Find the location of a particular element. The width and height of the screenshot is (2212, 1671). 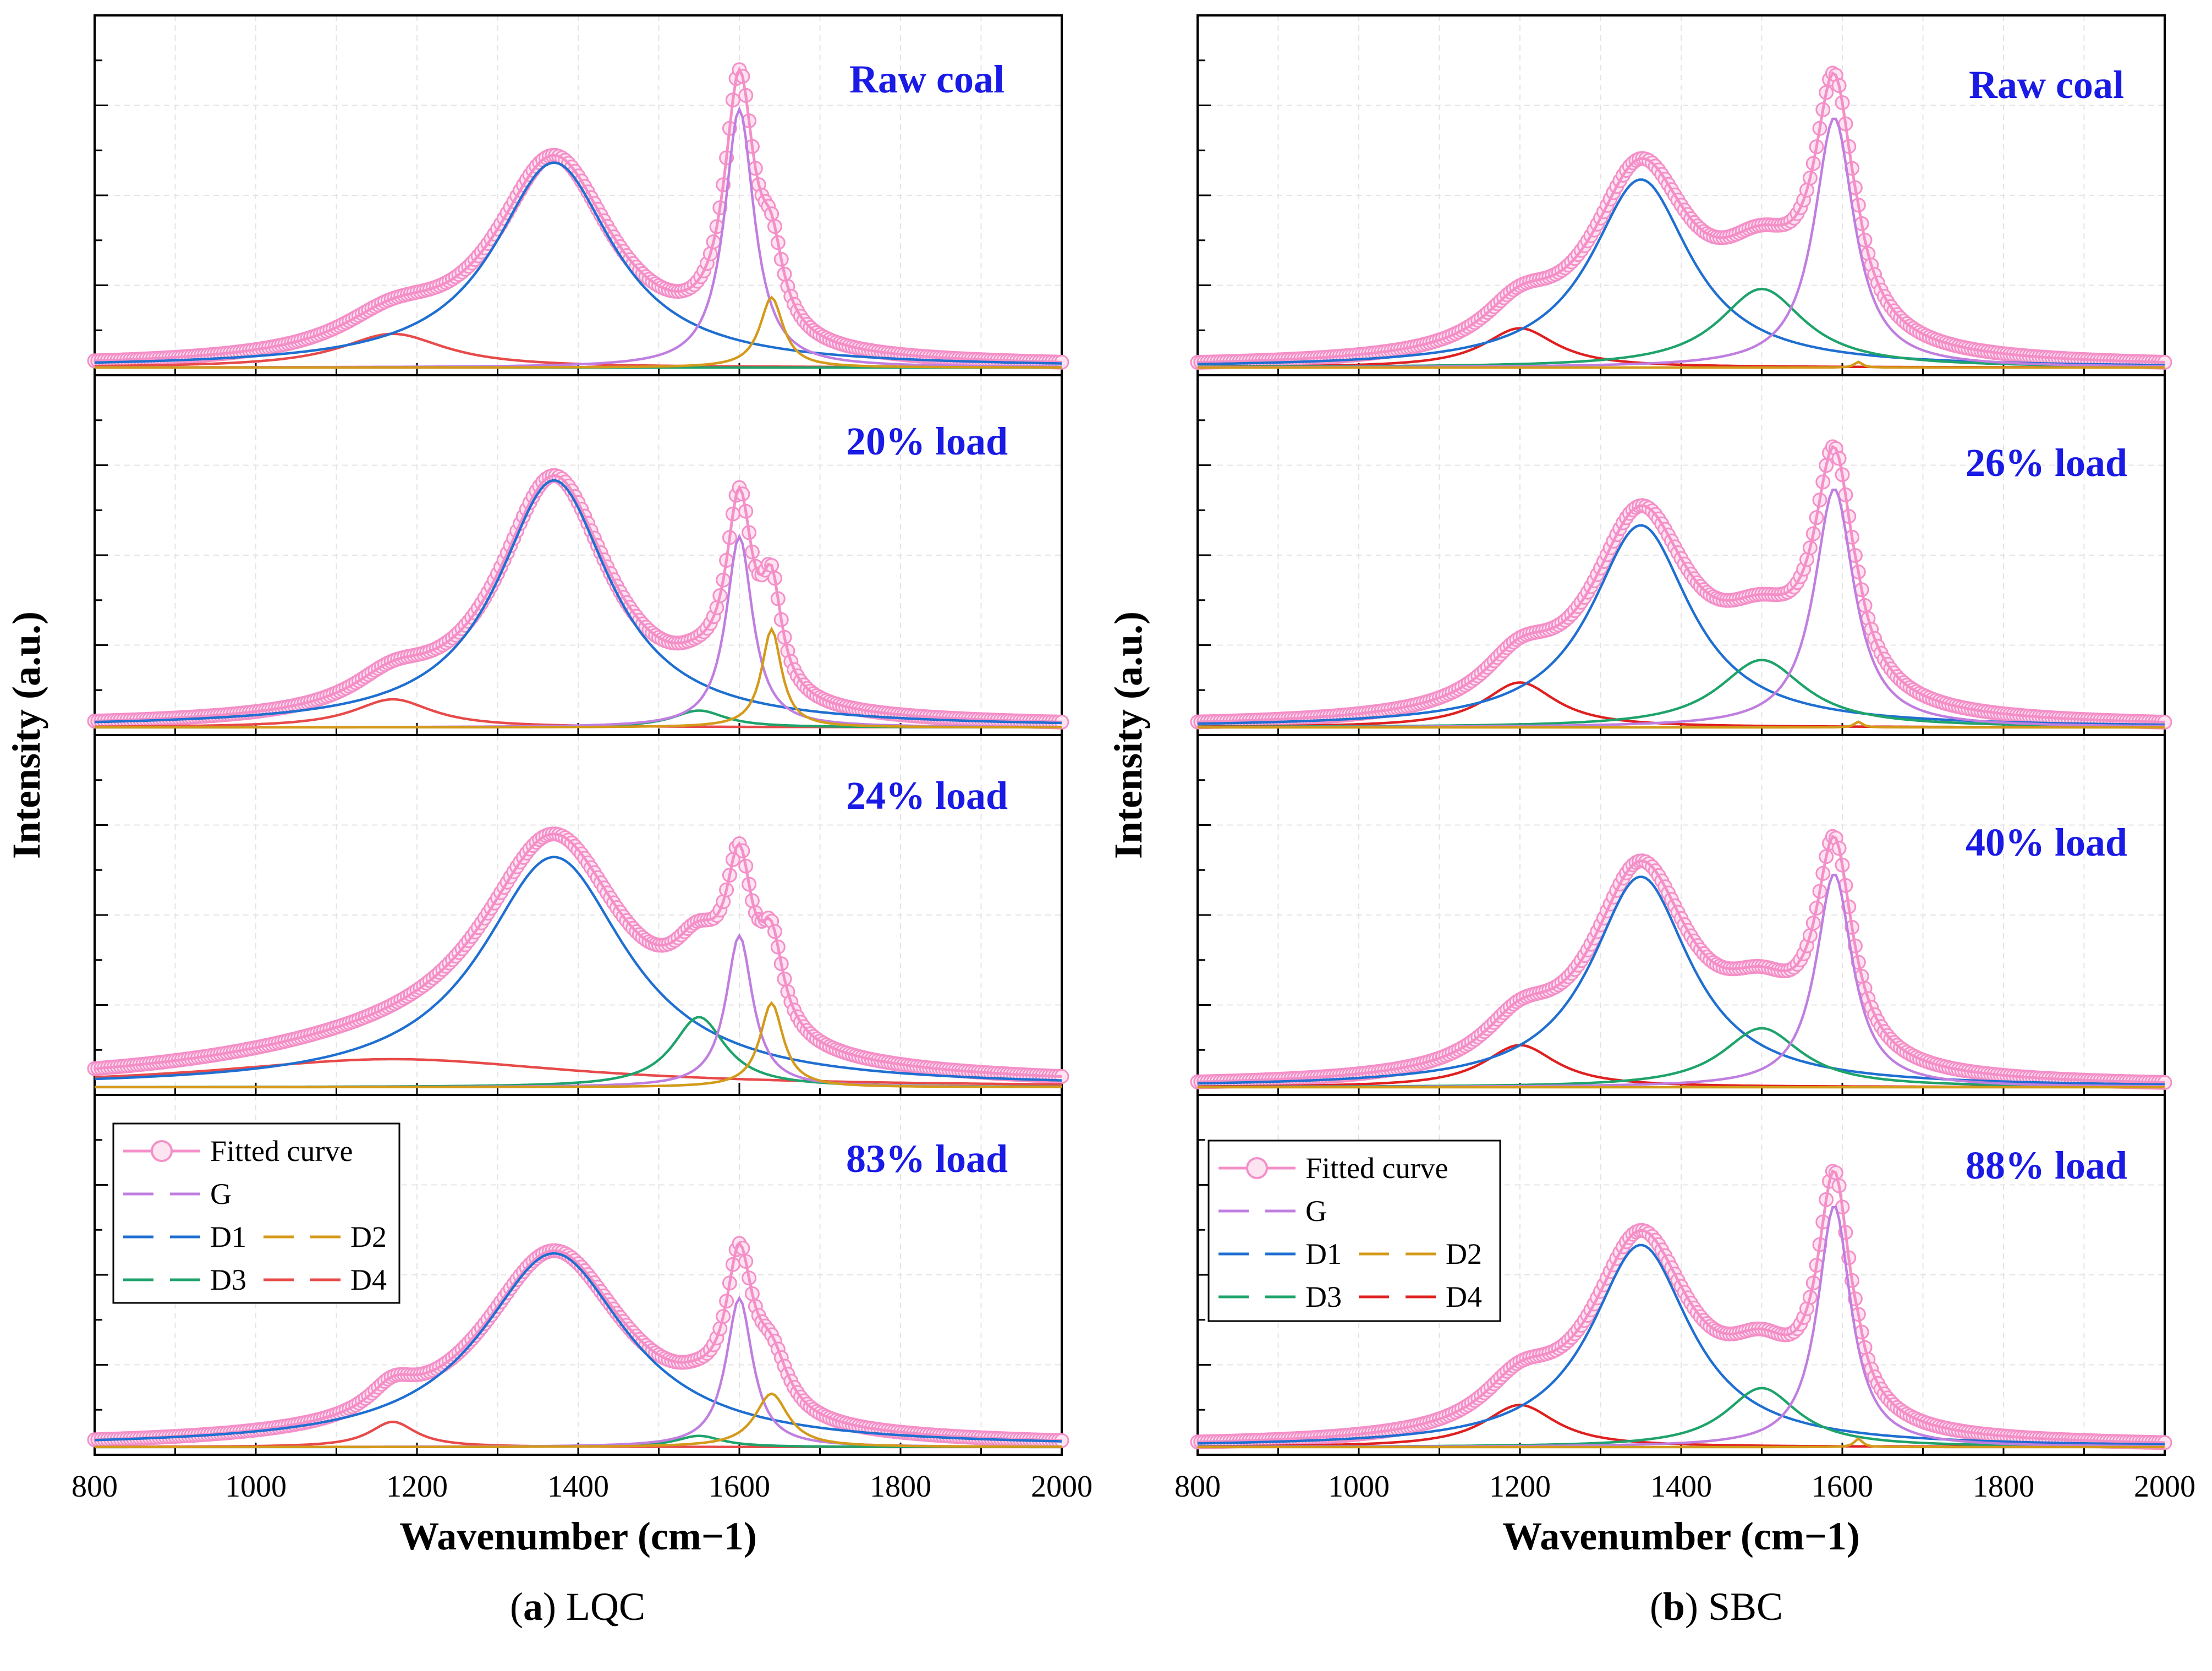

subplot-a-3: 24% load is located at coordinates (578, 915).